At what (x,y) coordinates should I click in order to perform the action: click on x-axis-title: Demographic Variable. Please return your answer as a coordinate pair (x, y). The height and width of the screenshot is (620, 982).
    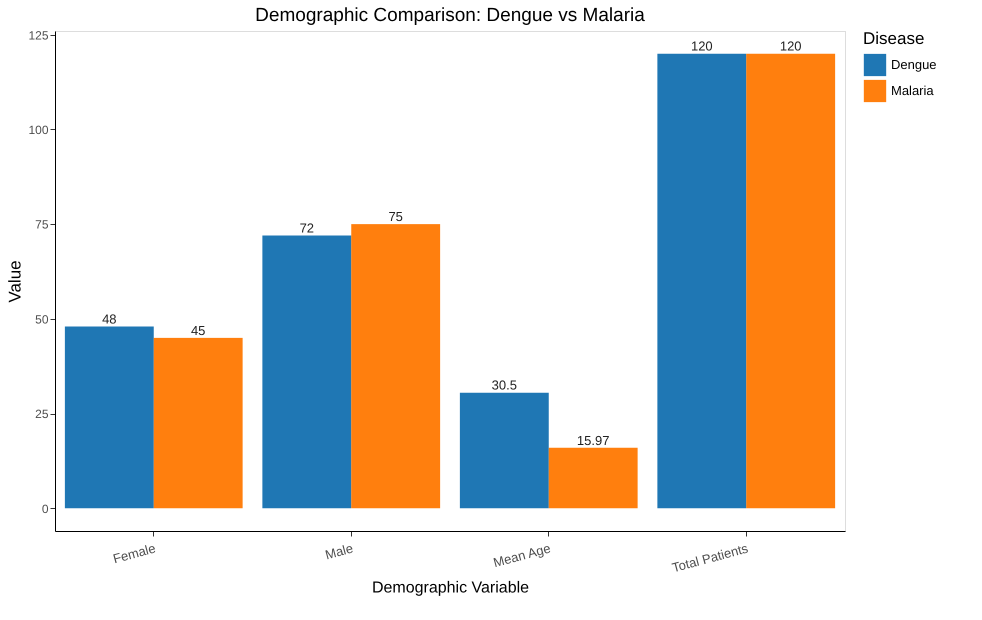
    Looking at the image, I should click on (451, 587).